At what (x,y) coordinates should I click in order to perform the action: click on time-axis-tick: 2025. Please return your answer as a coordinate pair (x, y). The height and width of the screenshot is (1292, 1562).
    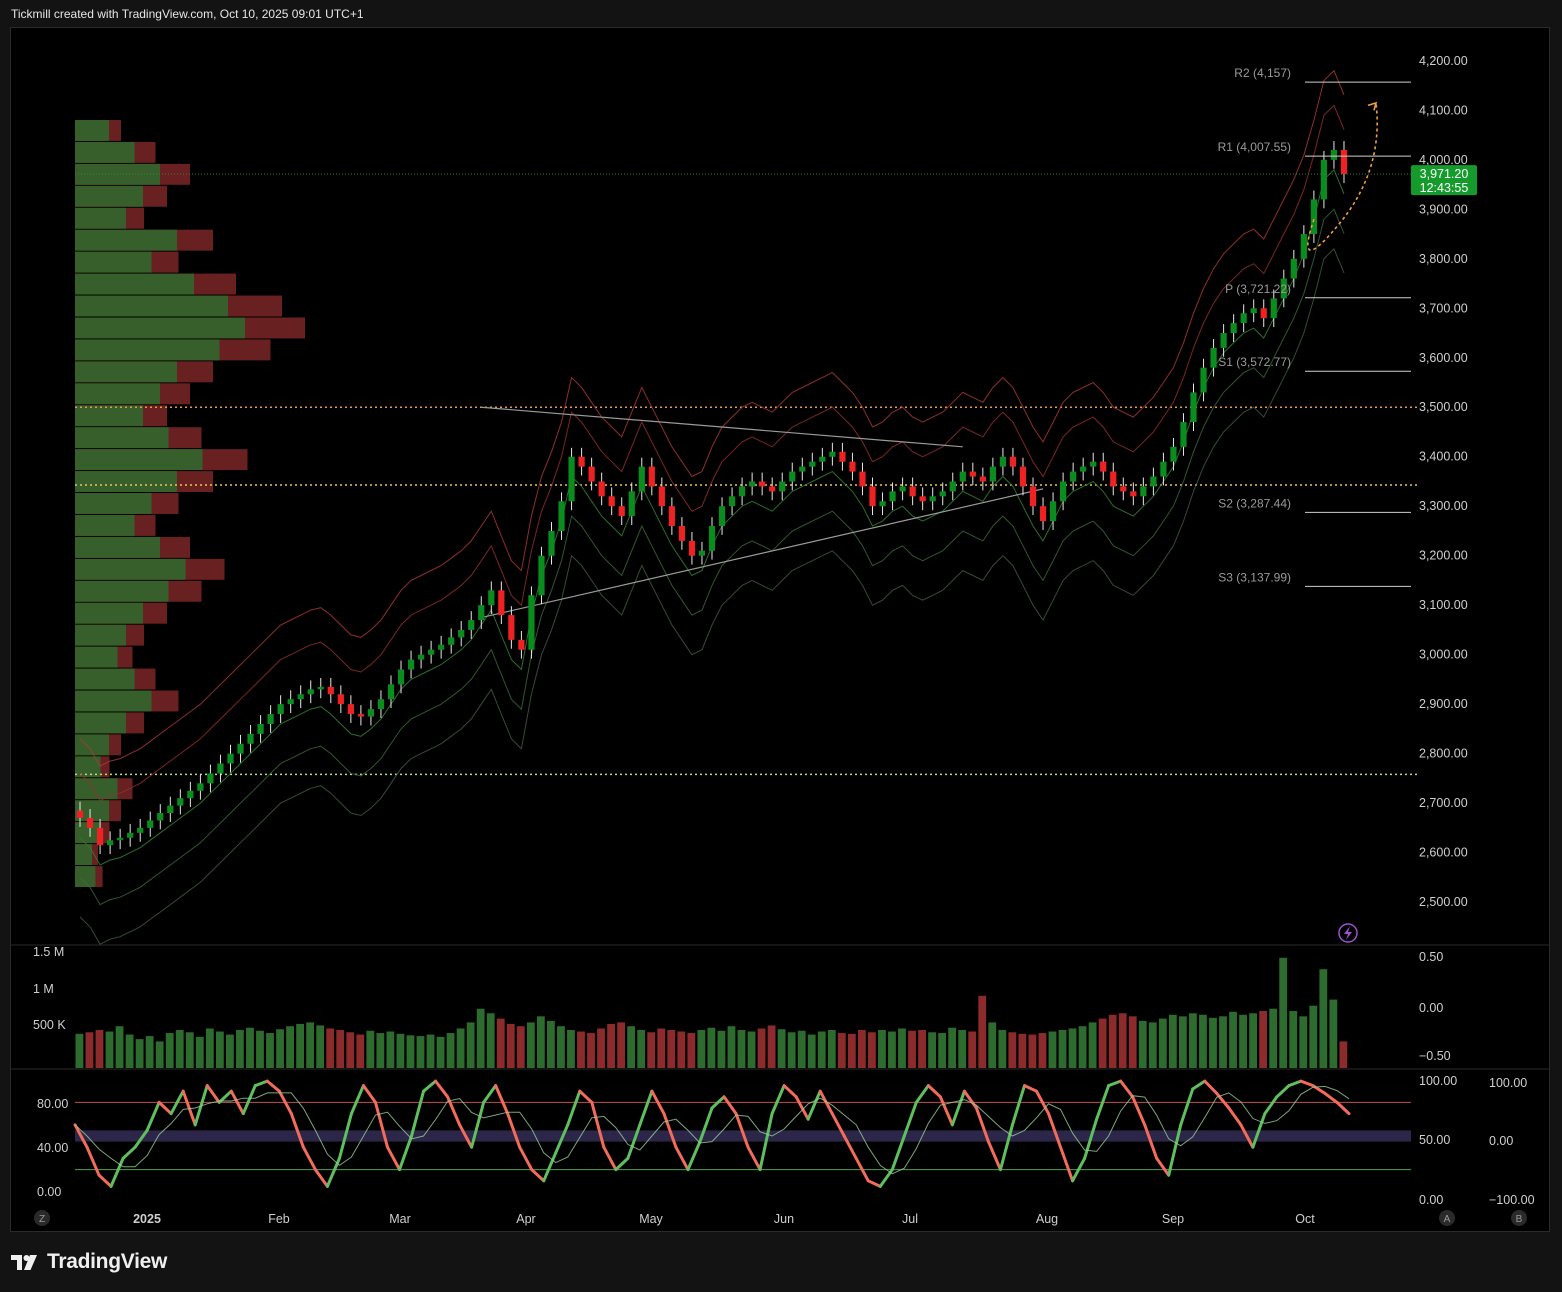
    Looking at the image, I should click on (147, 1219).